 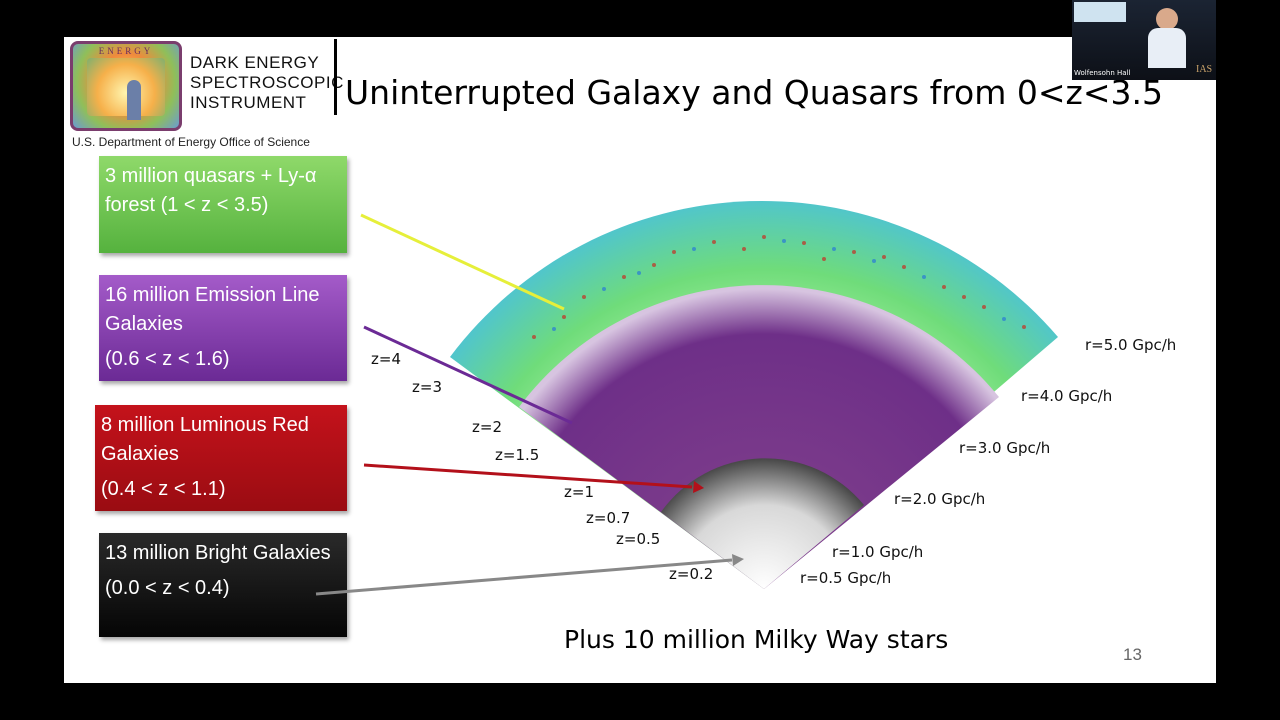 I want to click on org-line-2: SPECTROSCOPIC, so click(x=267, y=82).